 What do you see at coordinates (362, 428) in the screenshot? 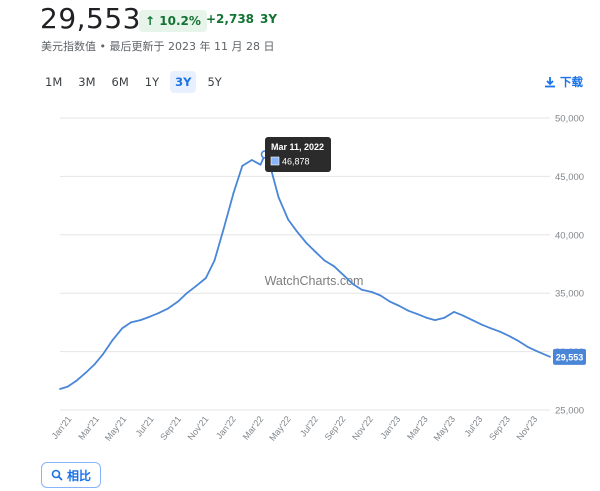
I see `x-tick-label: Nov'22` at bounding box center [362, 428].